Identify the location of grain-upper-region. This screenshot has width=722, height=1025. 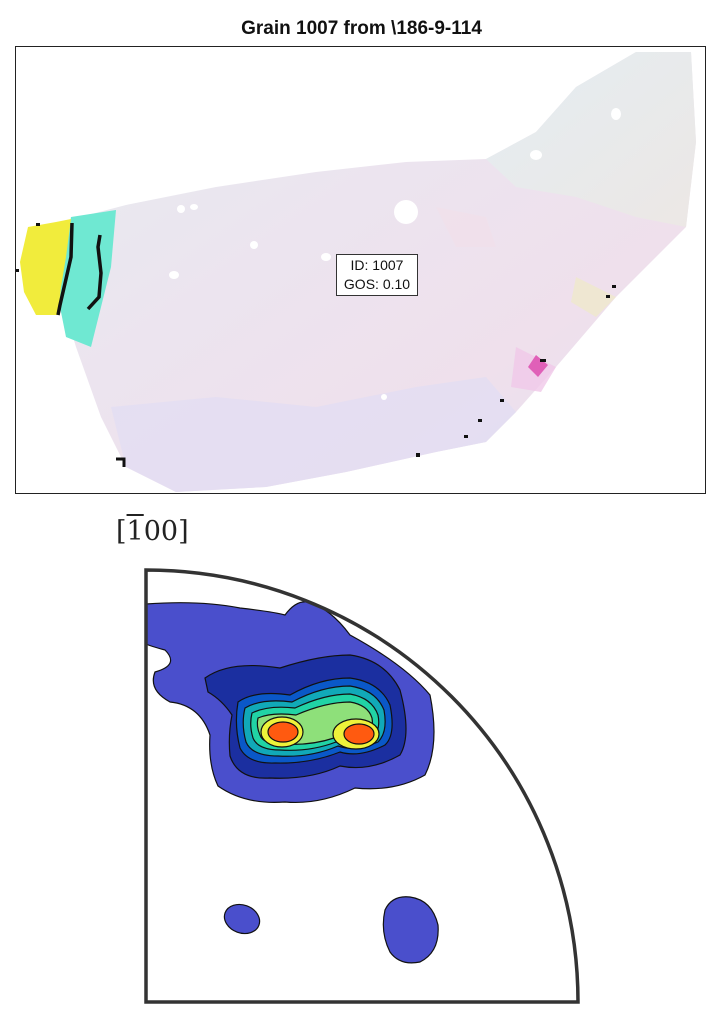
(591, 139).